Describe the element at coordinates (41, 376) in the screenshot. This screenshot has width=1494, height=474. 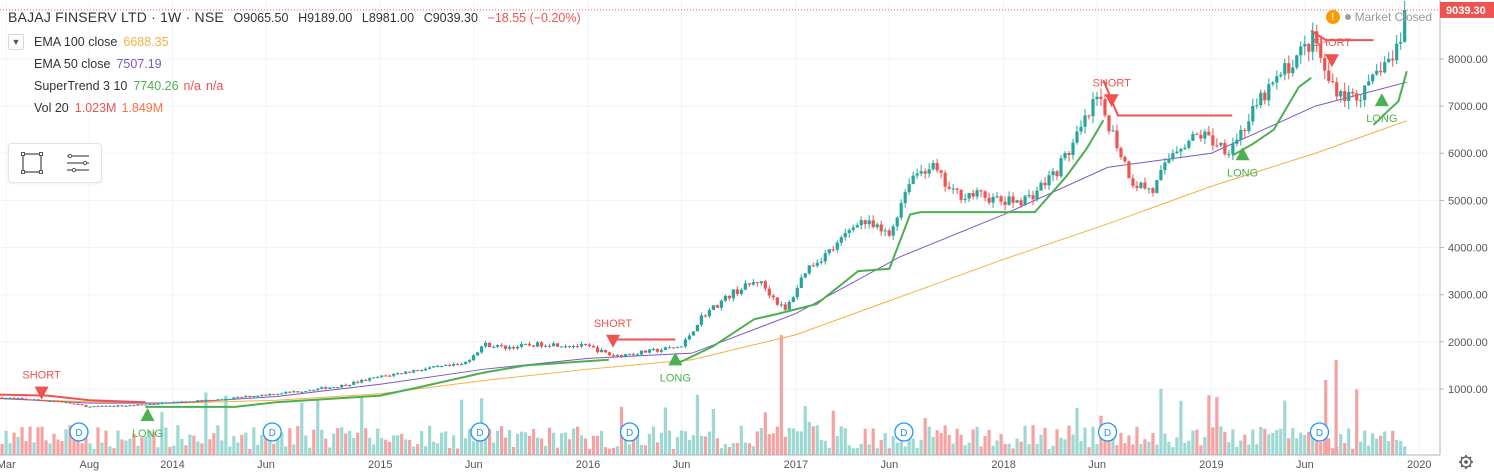
I see `short-signal-label: SHORT` at that location.